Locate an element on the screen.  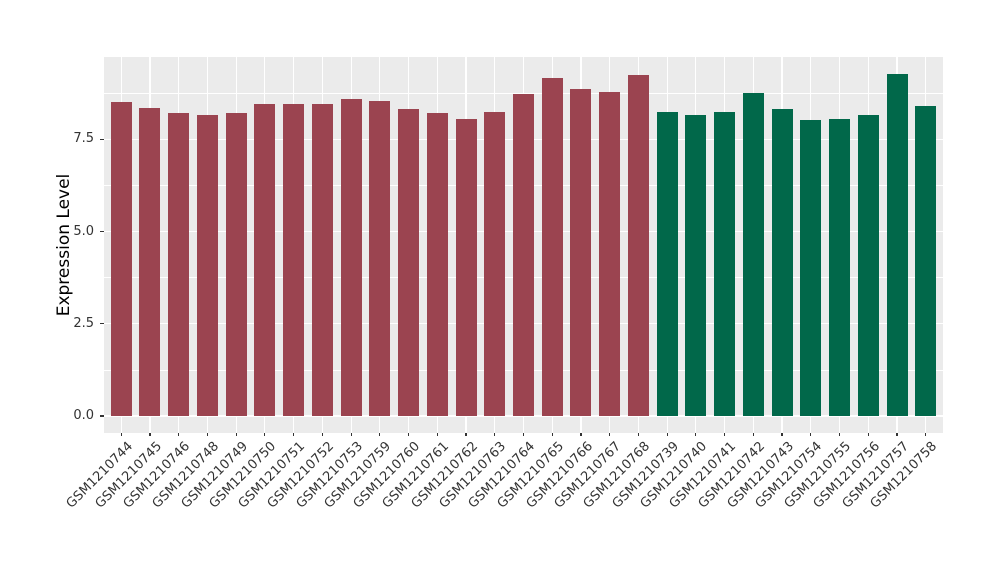
bar-GSM1210756 is located at coordinates (868, 265).